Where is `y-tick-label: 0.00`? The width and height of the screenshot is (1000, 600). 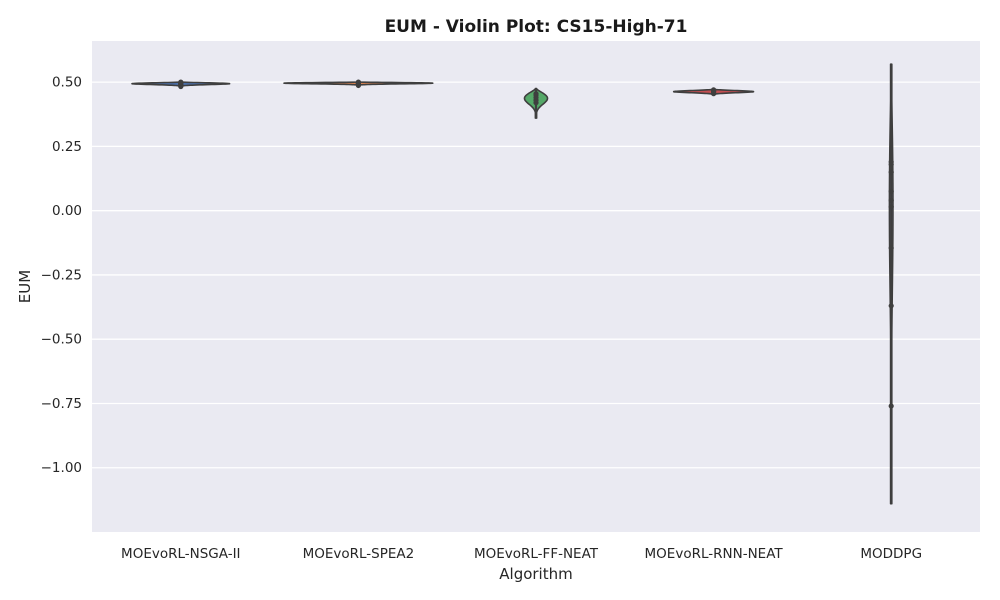
y-tick-label: 0.00 is located at coordinates (67, 211).